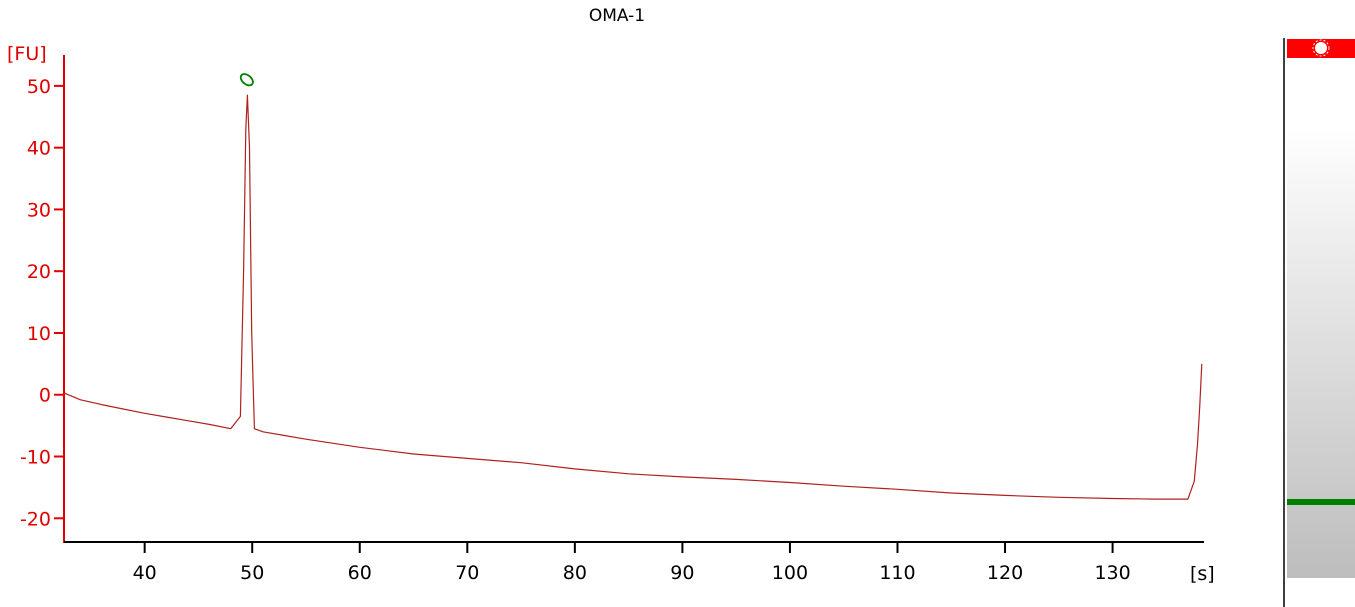 The width and height of the screenshot is (1355, 607). I want to click on peak-marker-group, so click(246, 80).